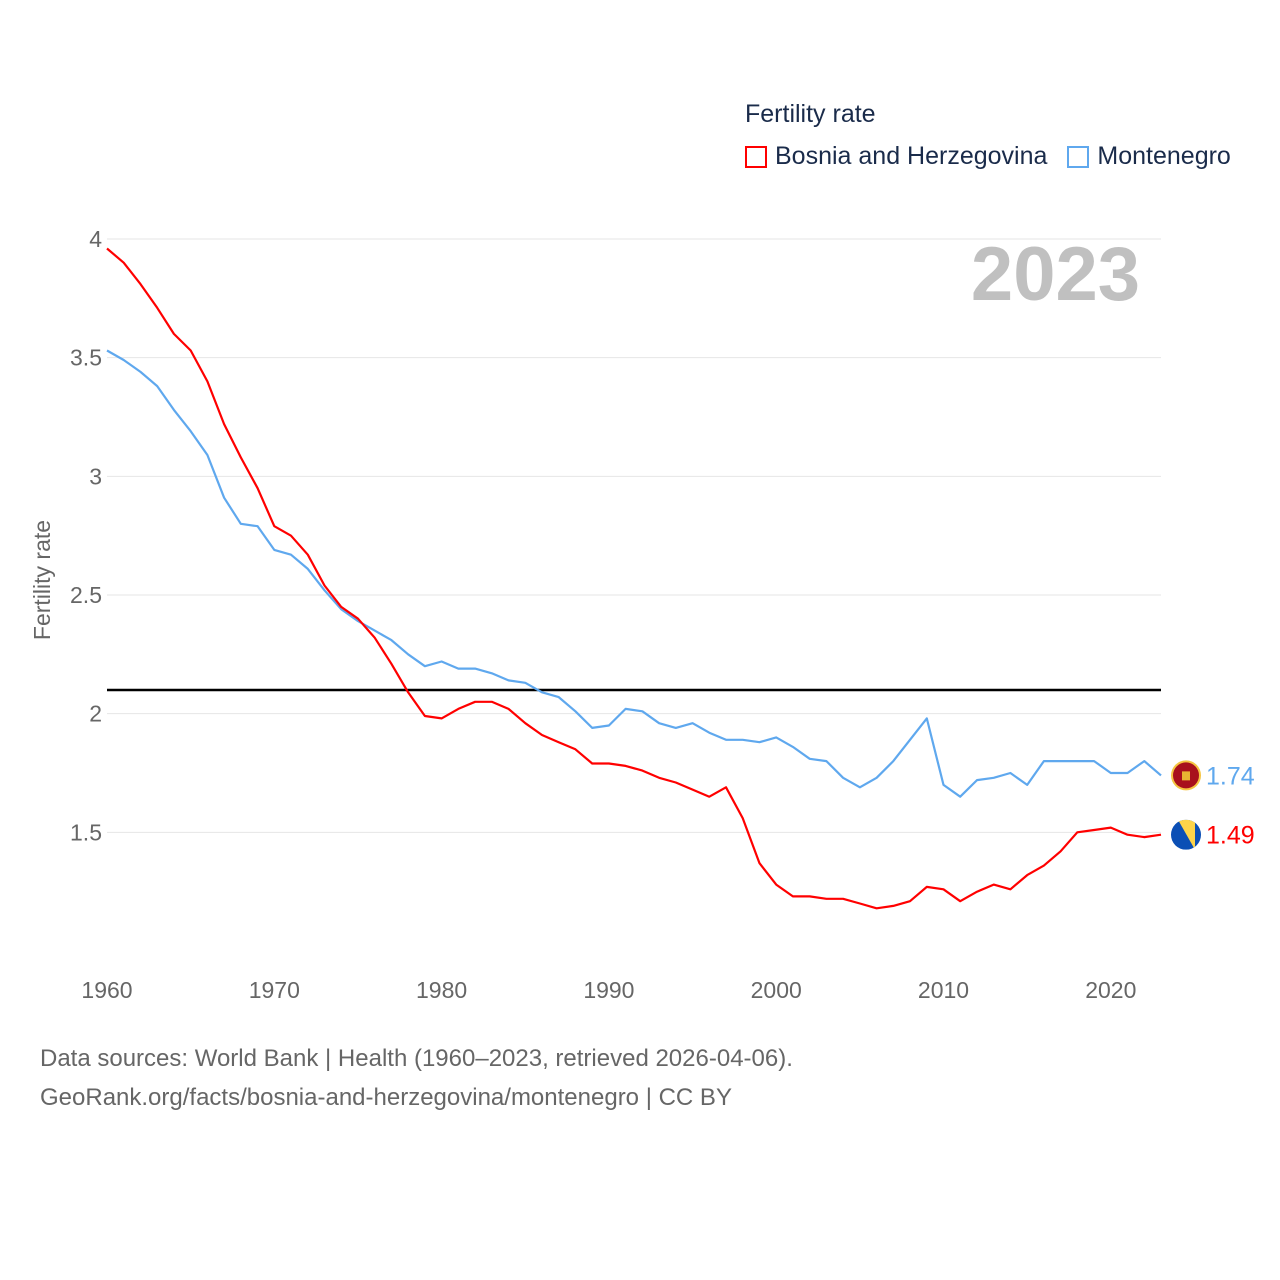  I want to click on y-tick-label: 3, so click(95, 476).